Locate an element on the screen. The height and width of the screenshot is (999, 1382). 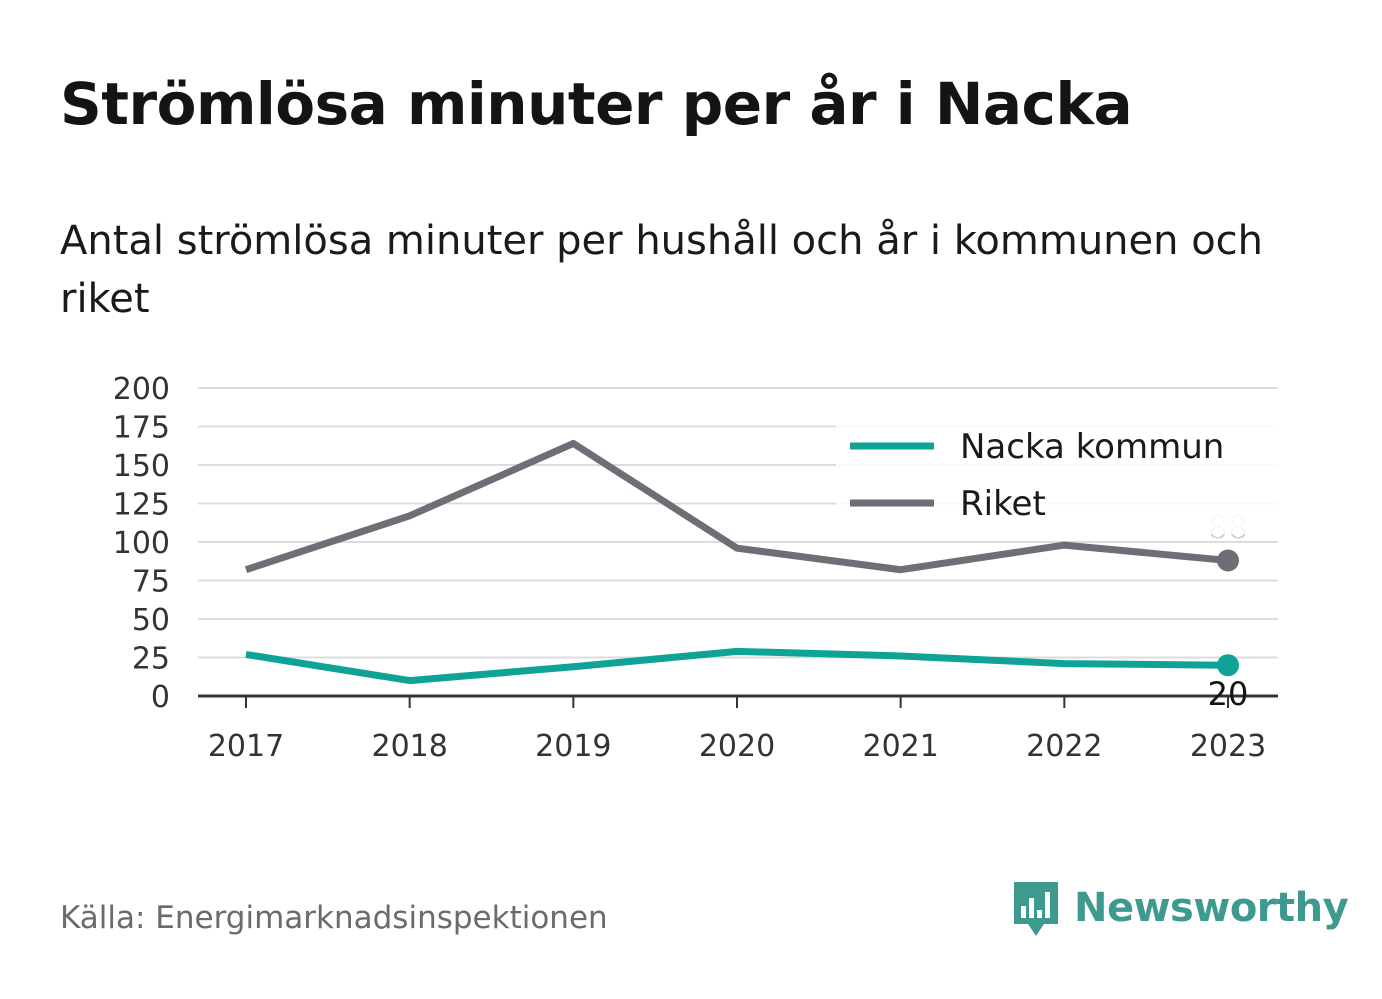
y-tick-label: 100 is located at coordinates (141, 543).